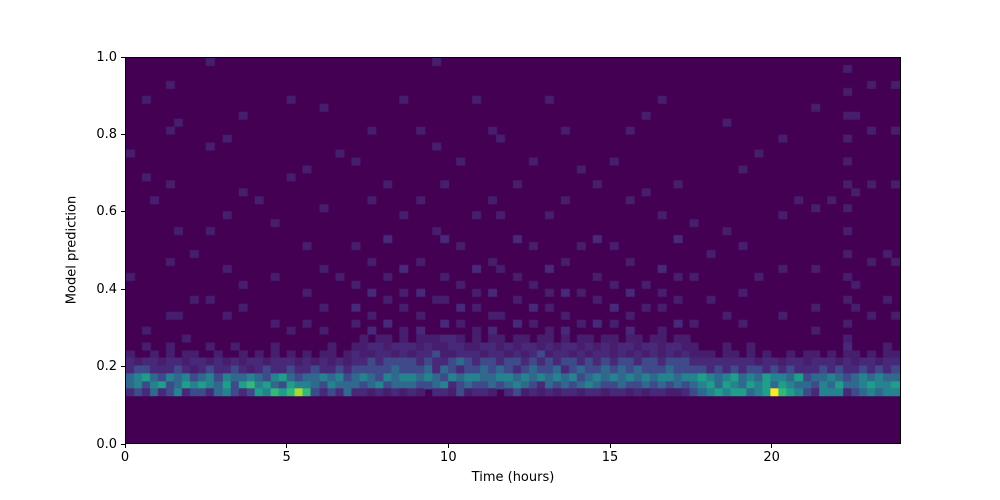 This screenshot has height=500, width=1000. What do you see at coordinates (106, 134) in the screenshot?
I see `y-tick-label: 0.8` at bounding box center [106, 134].